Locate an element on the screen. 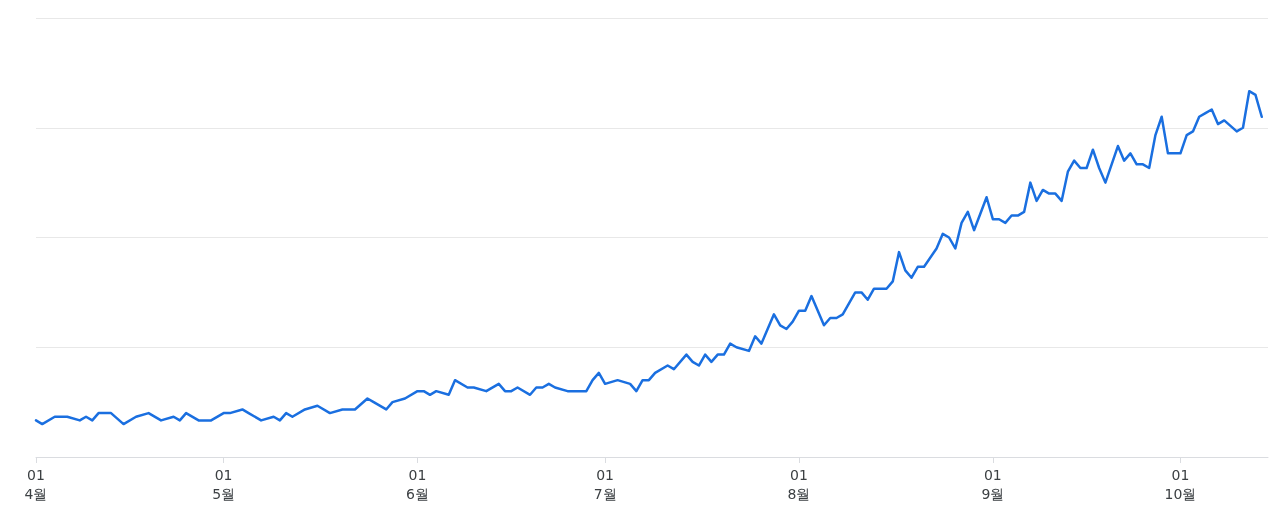 Image resolution: width=1280 pixels, height=528 pixels. x-tick-label: 01 10월 is located at coordinates (1180, 484).